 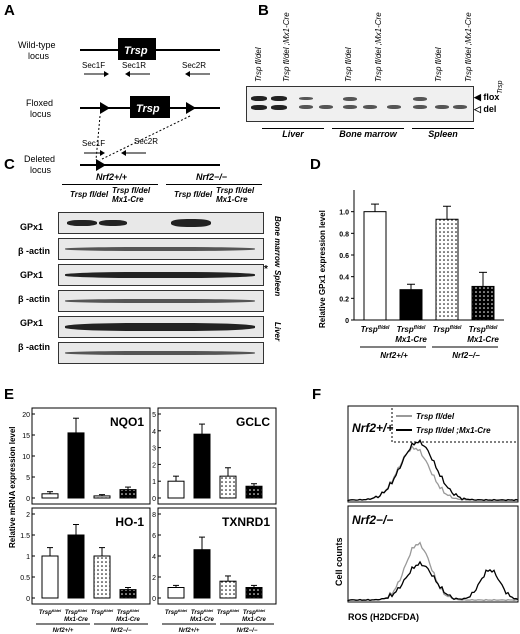 What do you see at coordinates (37, 45) in the screenshot?
I see `locus-label: Wild-type` at bounding box center [37, 45].